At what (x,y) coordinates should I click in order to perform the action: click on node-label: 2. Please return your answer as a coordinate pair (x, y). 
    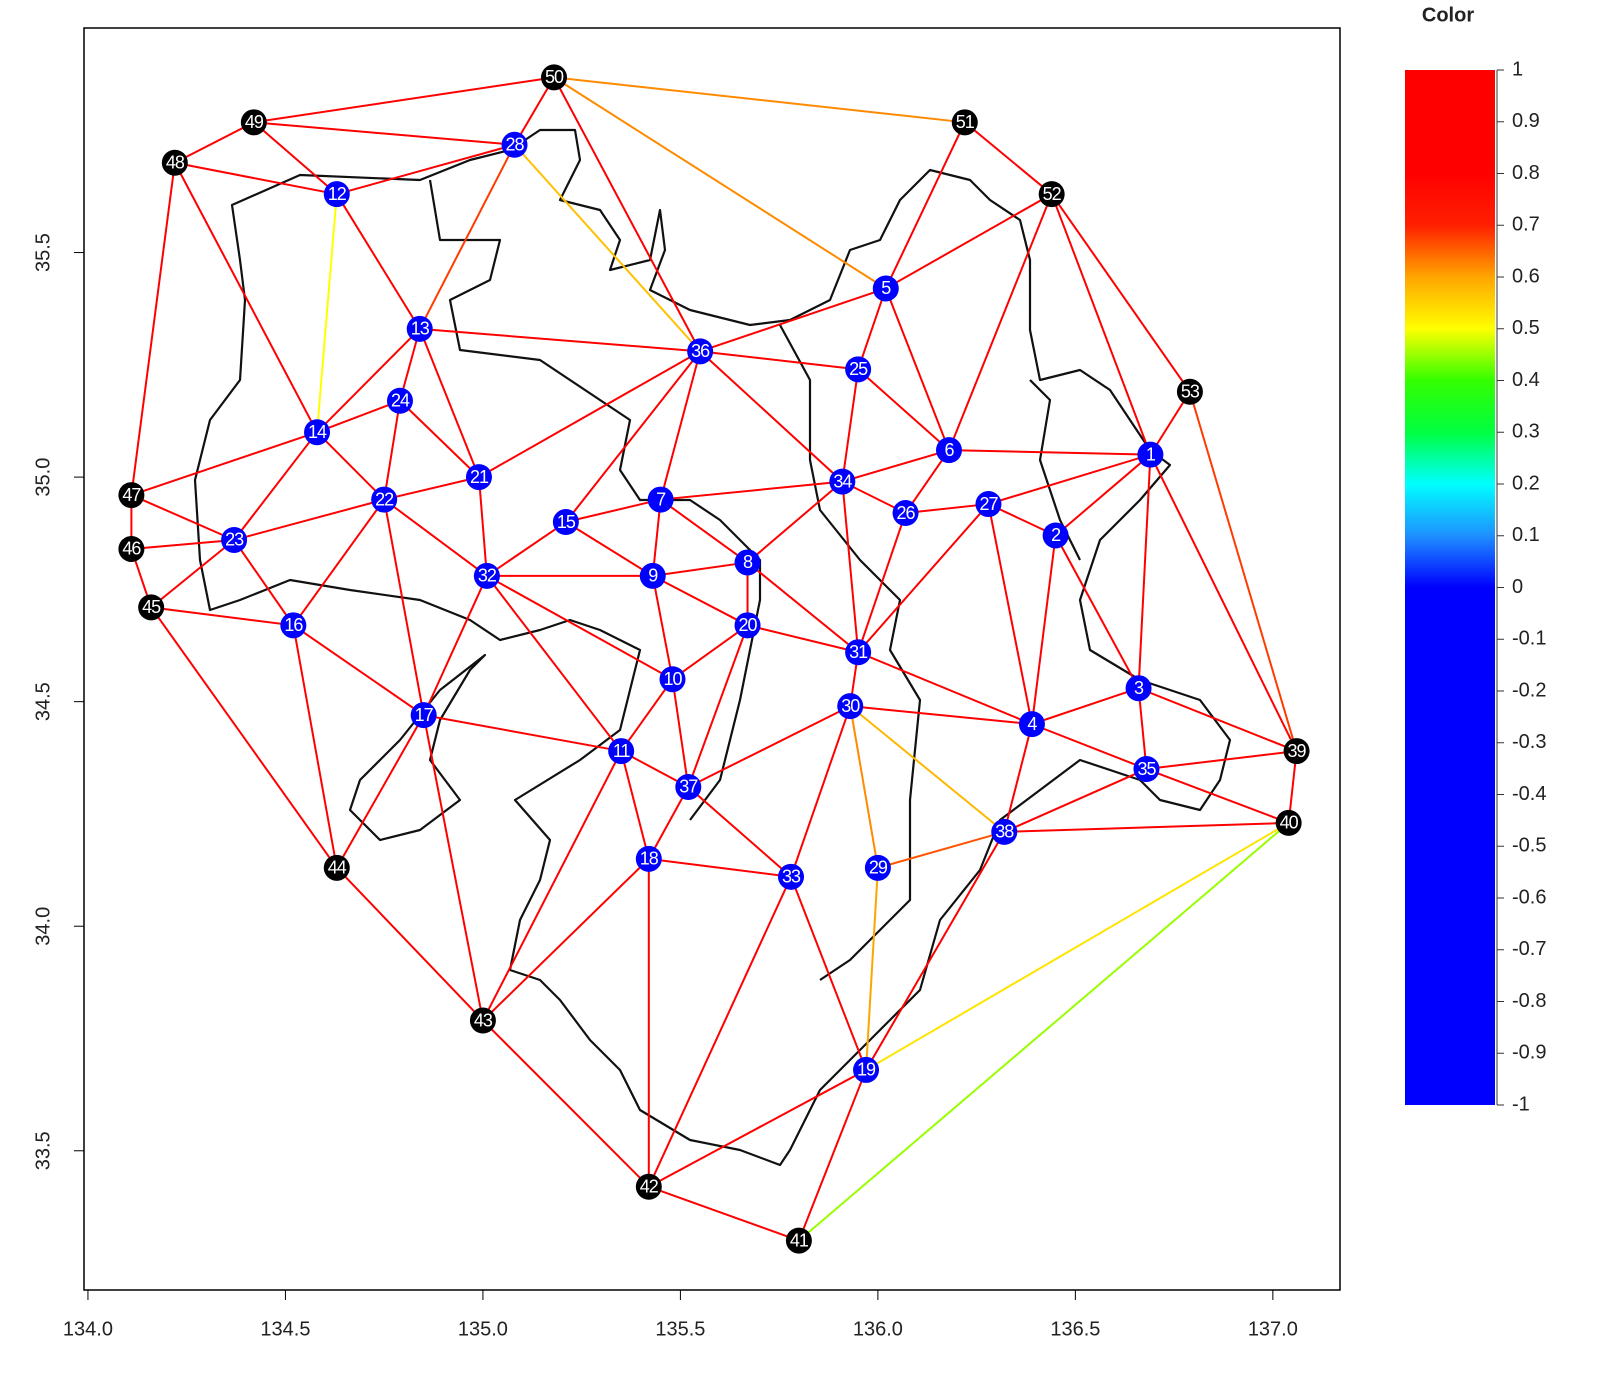
    Looking at the image, I should click on (1056, 535).